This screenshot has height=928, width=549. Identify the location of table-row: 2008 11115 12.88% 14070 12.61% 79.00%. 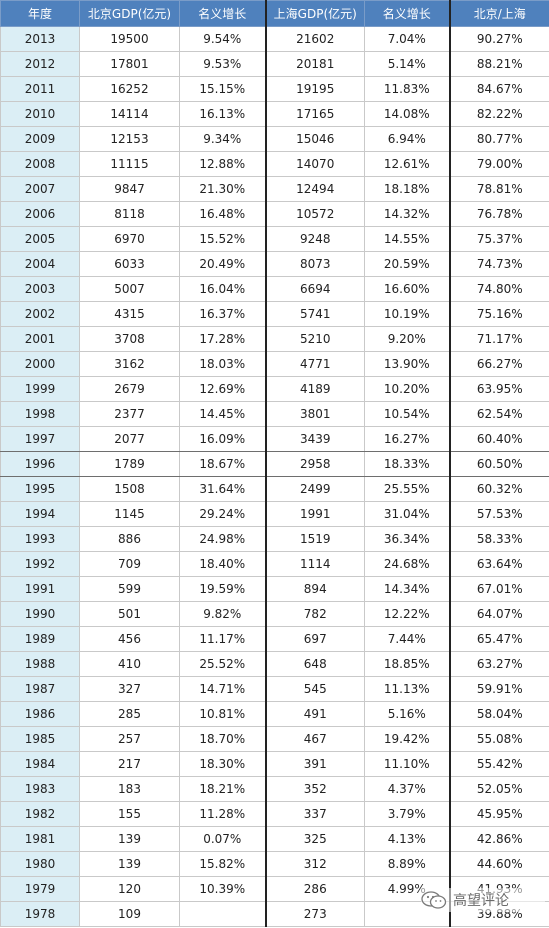
(274, 164).